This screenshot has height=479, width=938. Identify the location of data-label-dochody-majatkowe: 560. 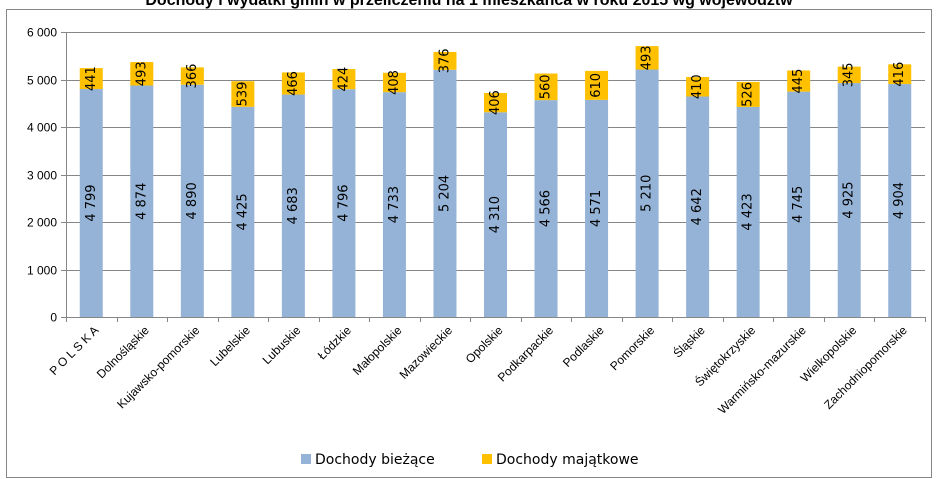
(546, 86).